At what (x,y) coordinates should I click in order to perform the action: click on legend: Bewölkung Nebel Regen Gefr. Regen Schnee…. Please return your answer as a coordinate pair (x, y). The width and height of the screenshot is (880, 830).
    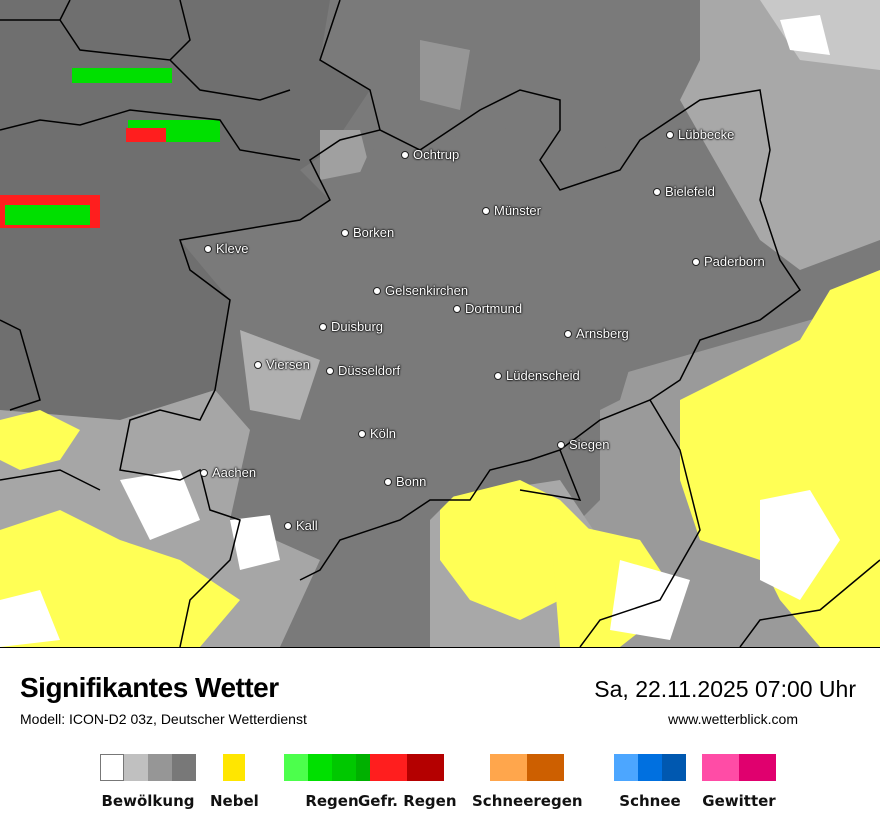
    Looking at the image, I should click on (440, 784).